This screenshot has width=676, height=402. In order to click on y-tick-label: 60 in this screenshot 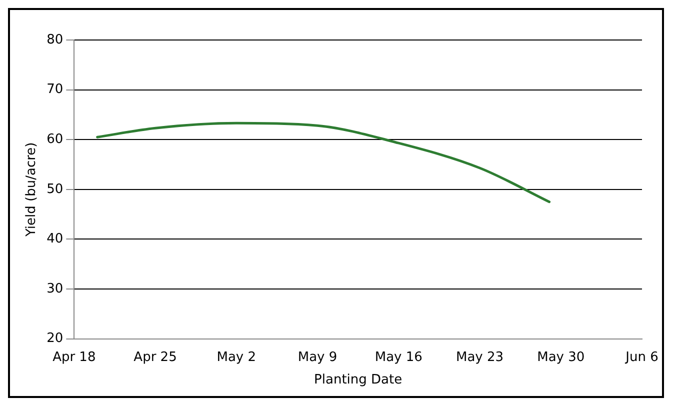, I will do `click(55, 139)`.